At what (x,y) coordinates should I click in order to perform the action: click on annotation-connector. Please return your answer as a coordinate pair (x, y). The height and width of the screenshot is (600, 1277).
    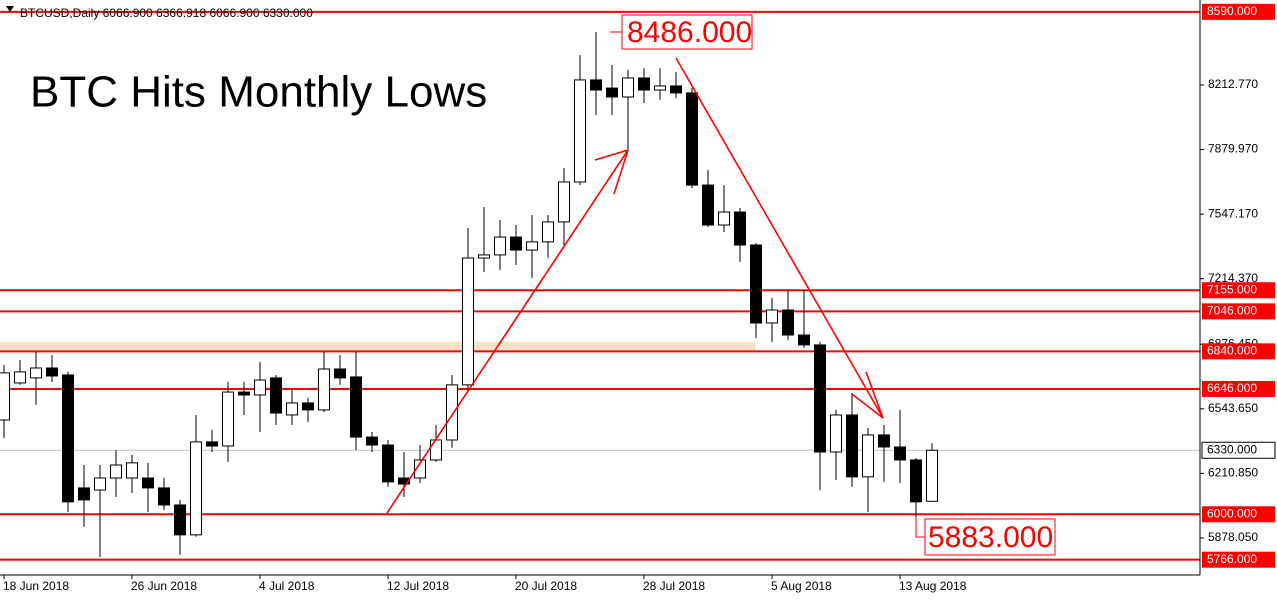
    Looking at the image, I should click on (920, 527).